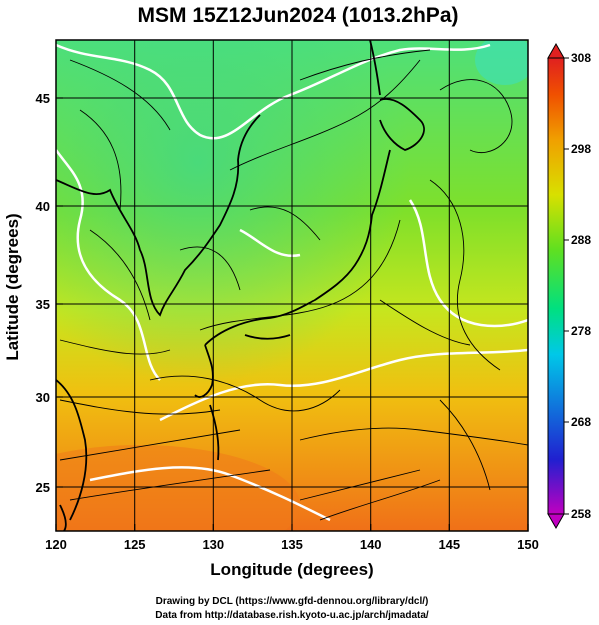  I want to click on contour-east, so click(468, 263).